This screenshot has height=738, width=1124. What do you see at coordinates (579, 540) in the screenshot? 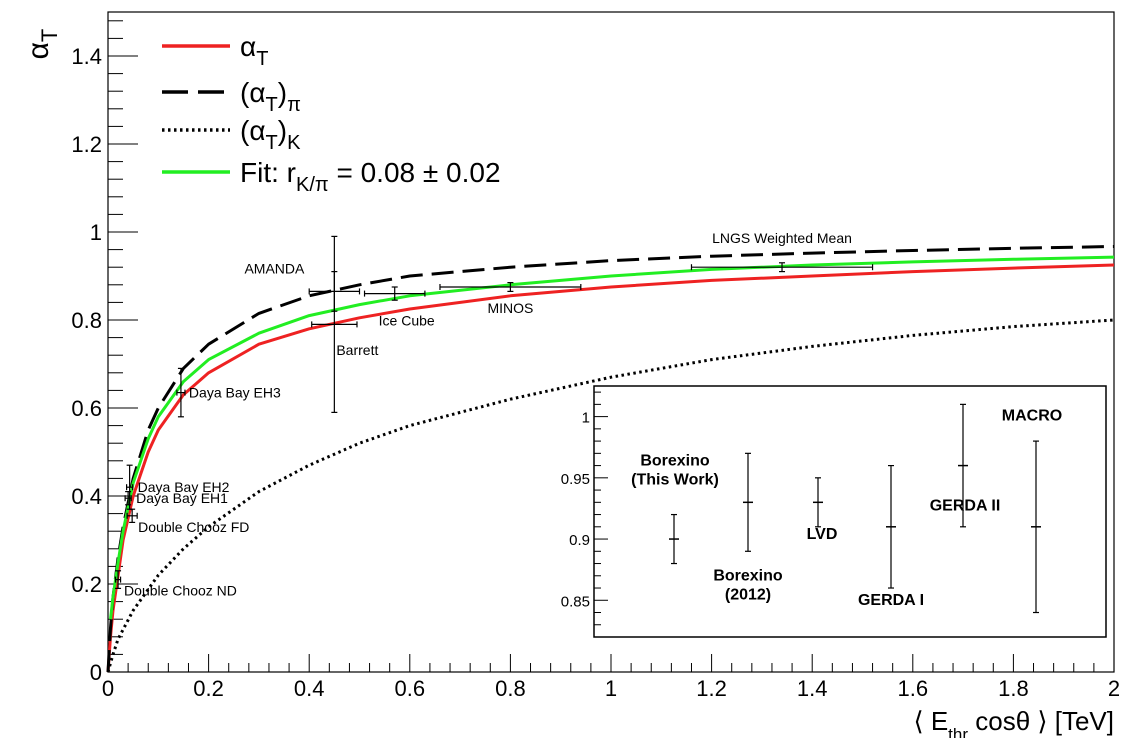
I see `inset-y-tick-label: 0.9` at bounding box center [579, 540].